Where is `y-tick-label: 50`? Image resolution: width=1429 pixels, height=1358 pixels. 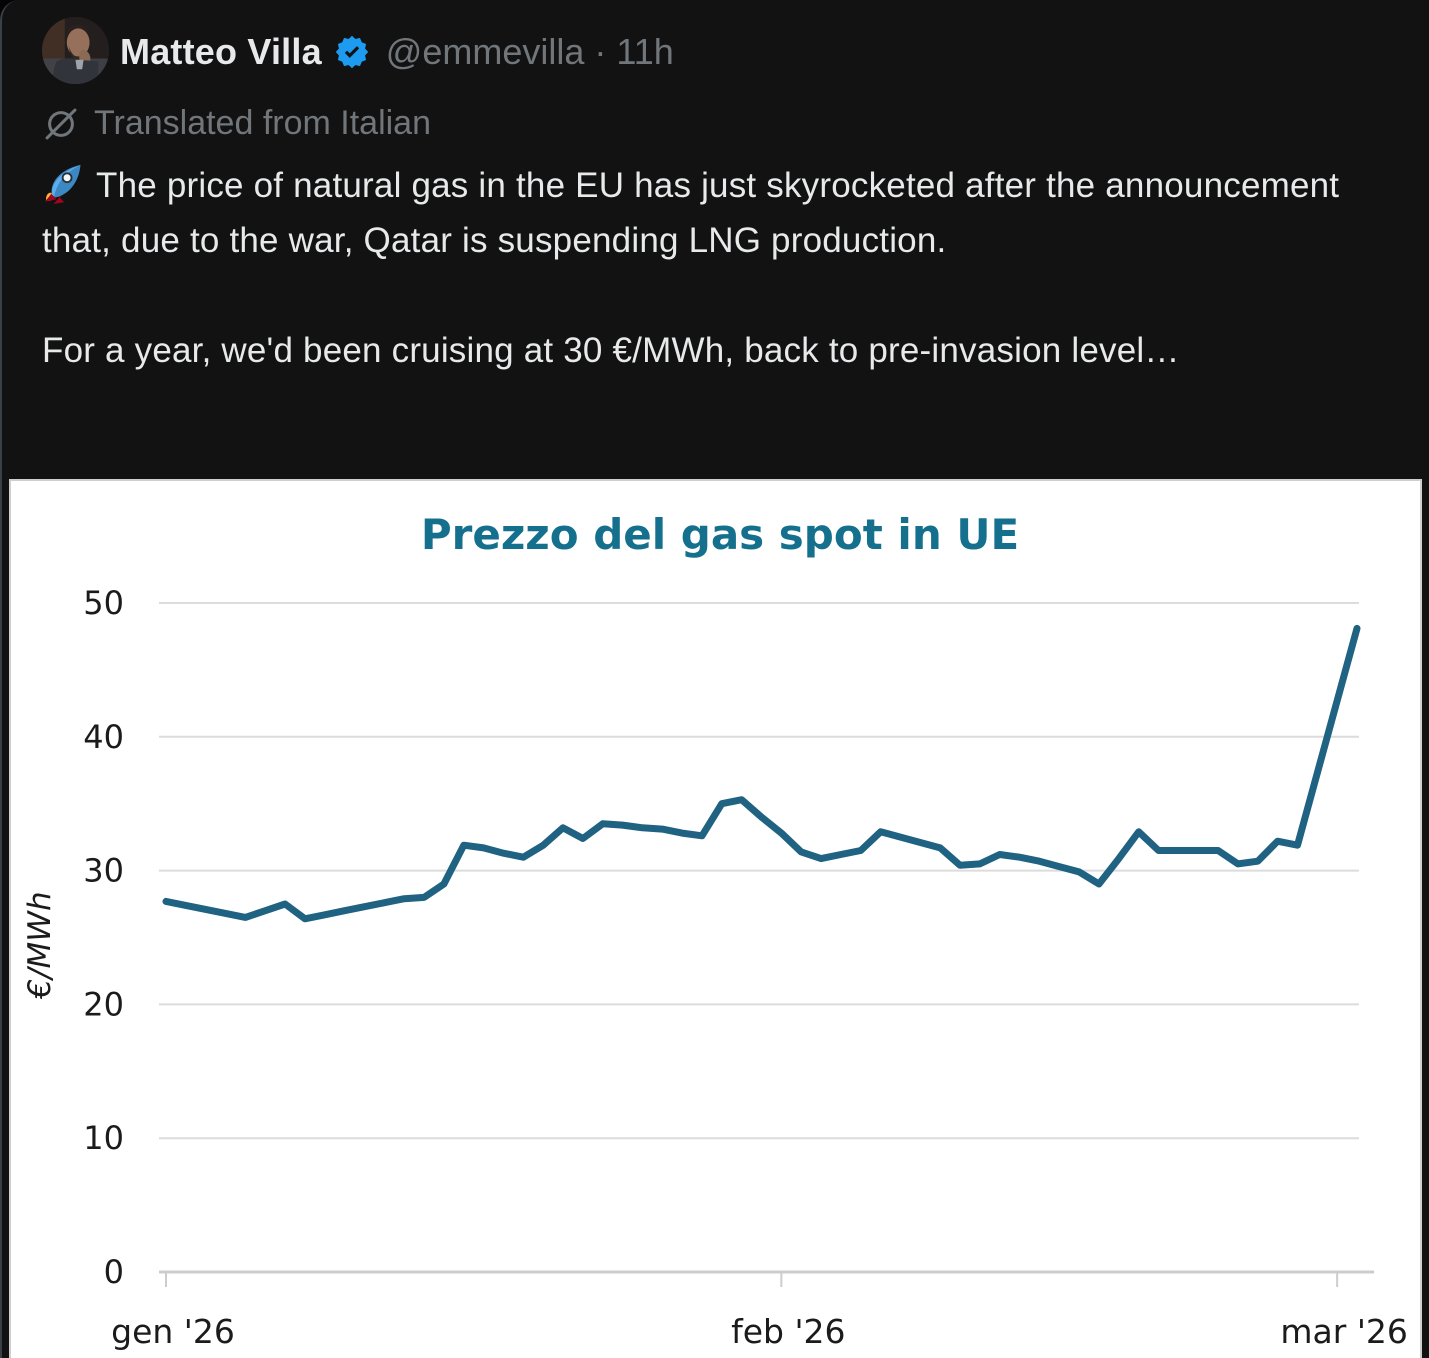
y-tick-label: 50 is located at coordinates (103, 603).